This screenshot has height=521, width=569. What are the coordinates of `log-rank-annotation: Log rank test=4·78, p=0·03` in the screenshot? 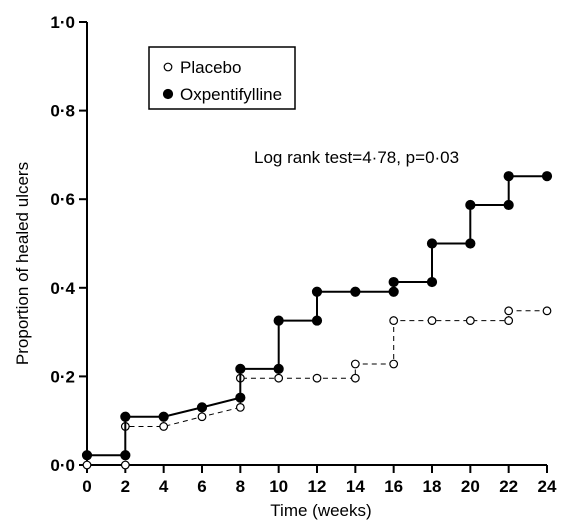 It's located at (356, 157).